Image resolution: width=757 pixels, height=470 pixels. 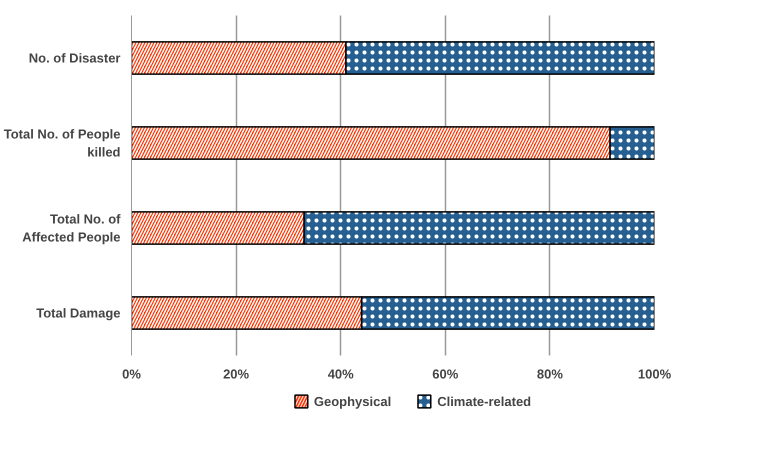 I want to click on y-tick-label: No. of Disaster, so click(x=74, y=58).